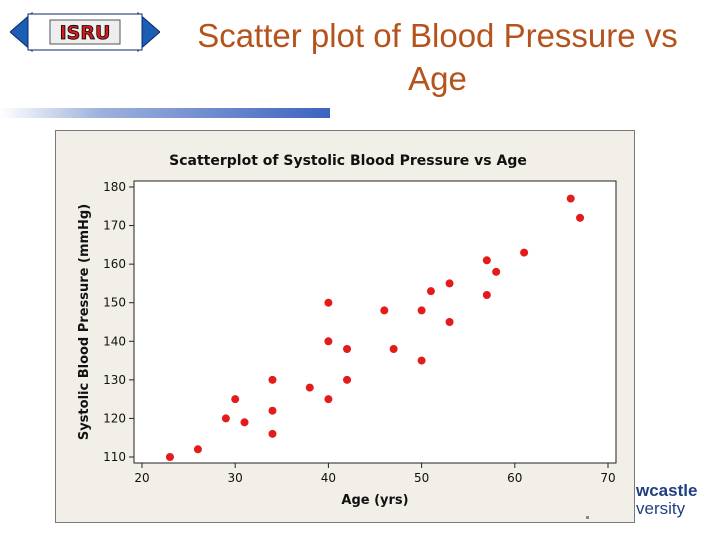  What do you see at coordinates (587, 517) in the screenshot?
I see `decorative-mark` at bounding box center [587, 517].